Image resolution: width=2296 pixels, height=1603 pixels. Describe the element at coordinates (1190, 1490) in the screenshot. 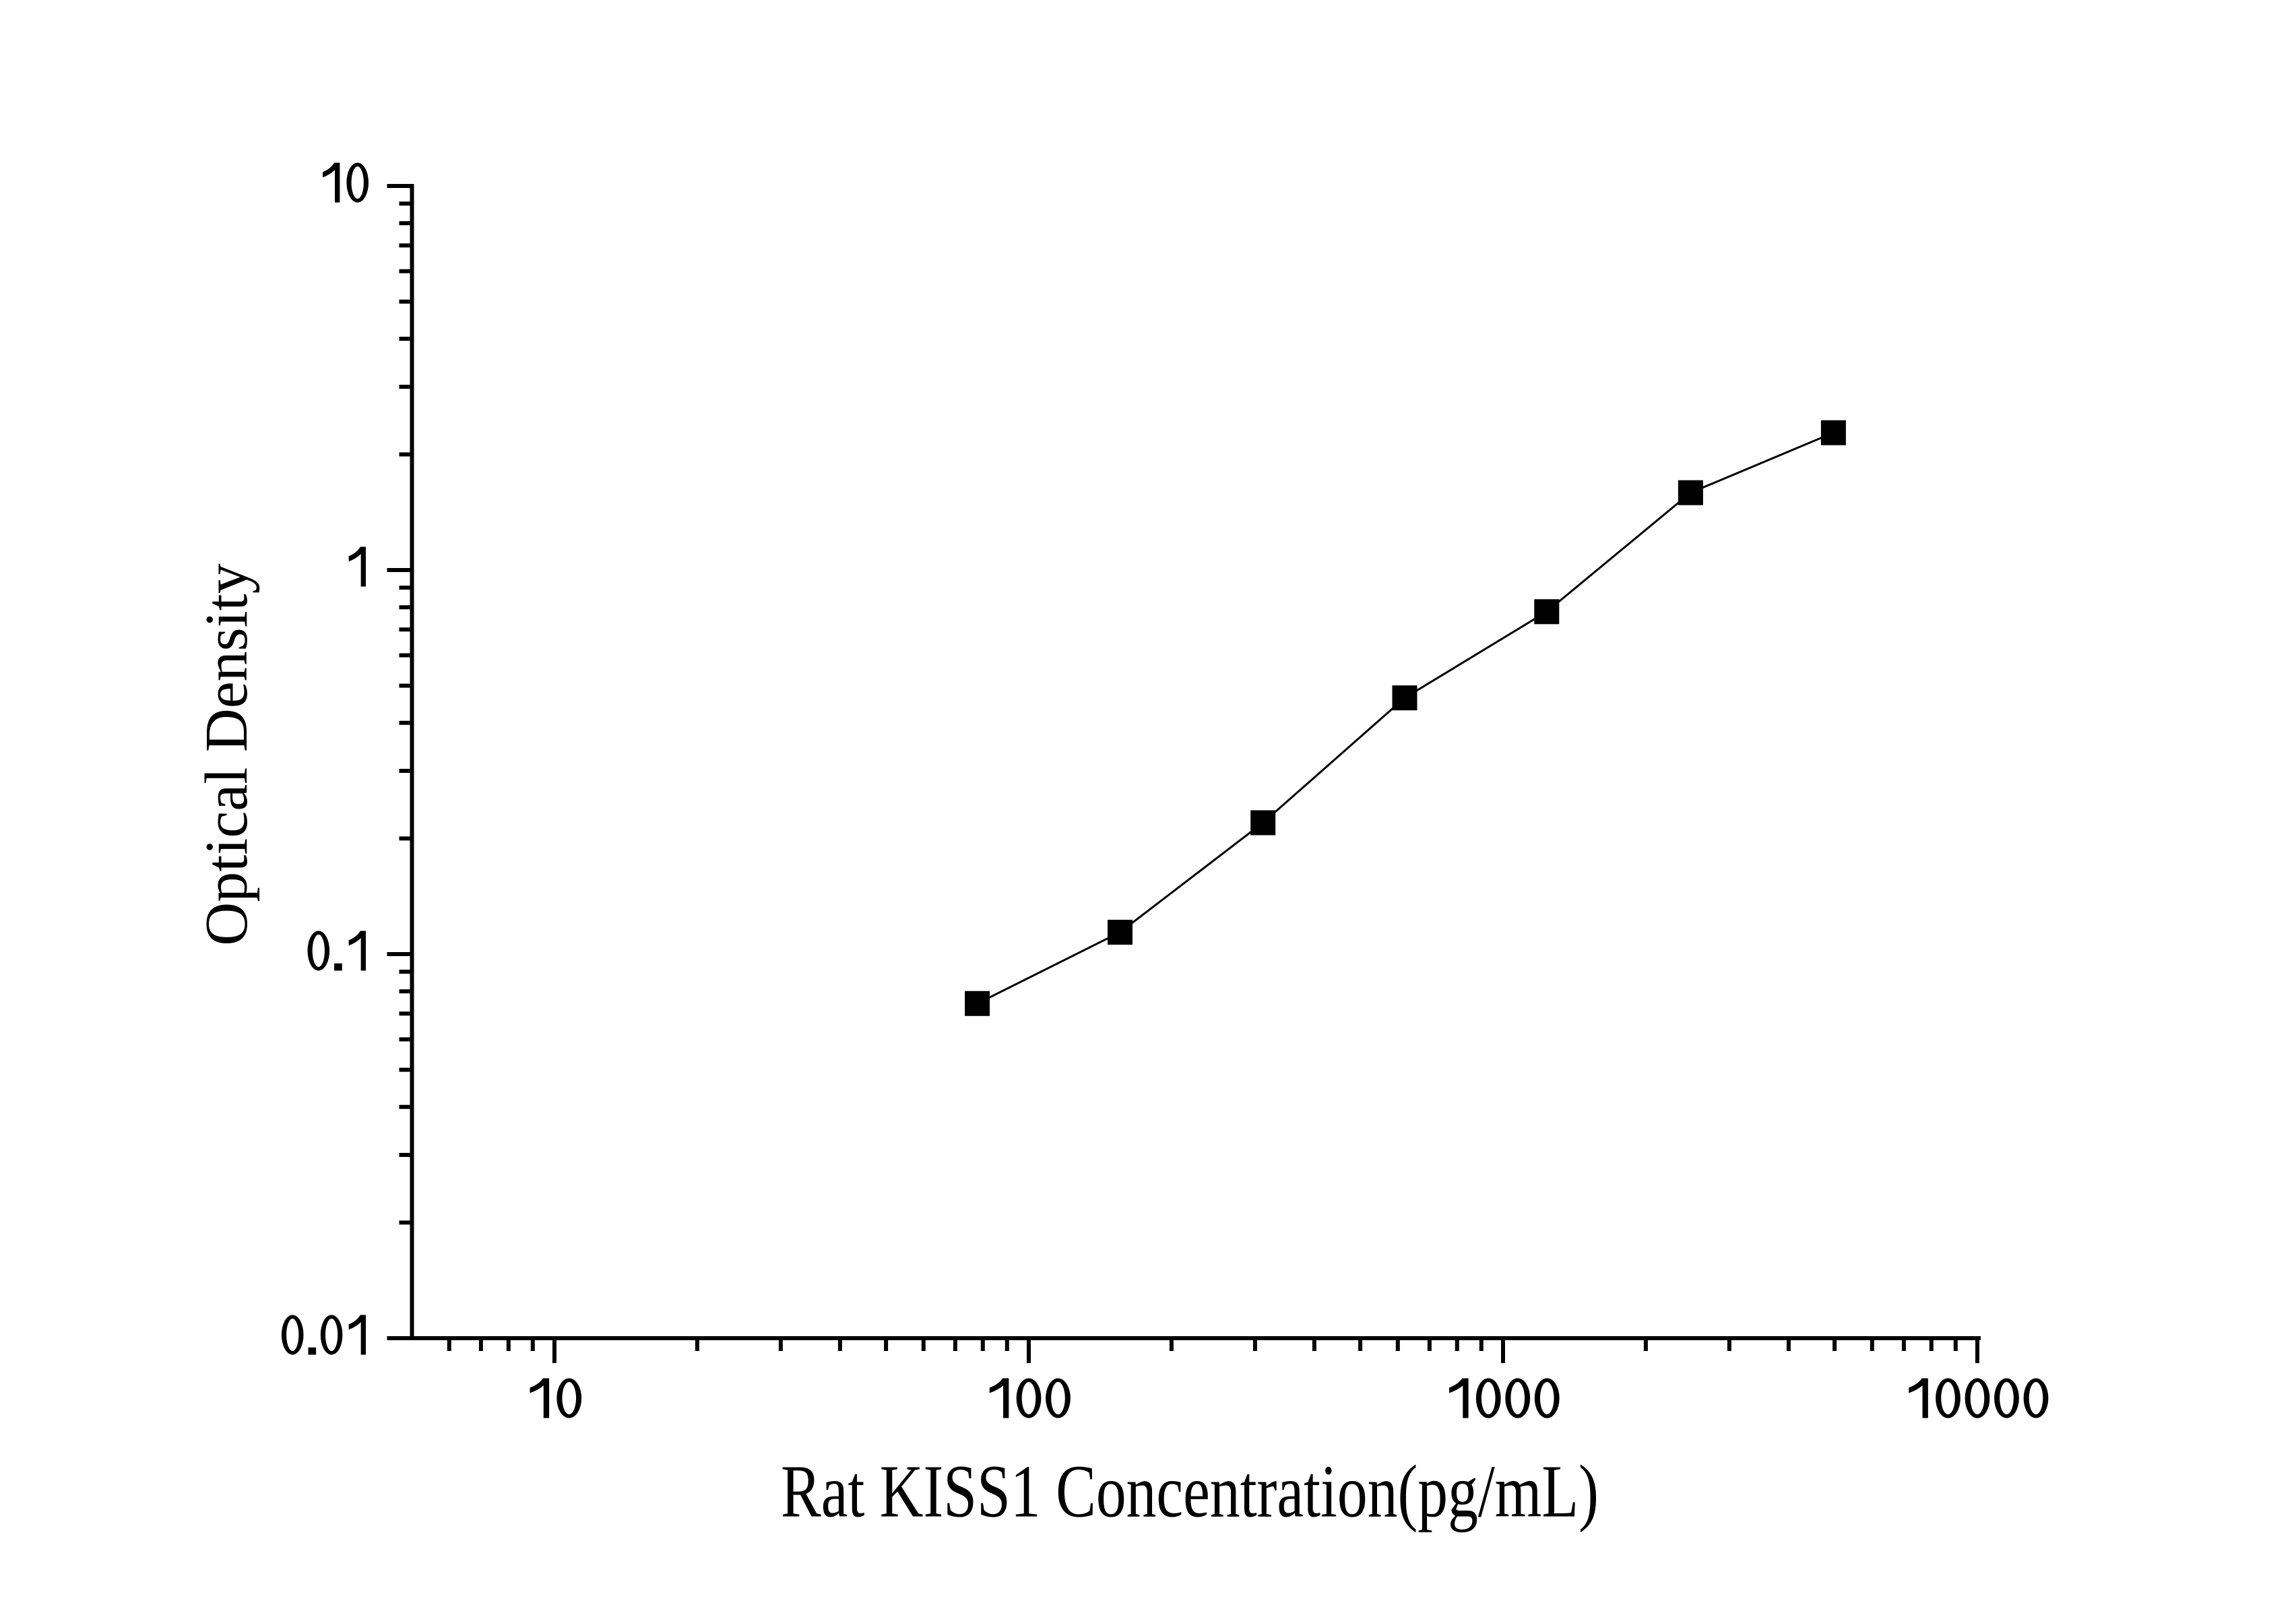

I see `svg-text: Rat KISS1 Concentration(pg/mL)` at that location.